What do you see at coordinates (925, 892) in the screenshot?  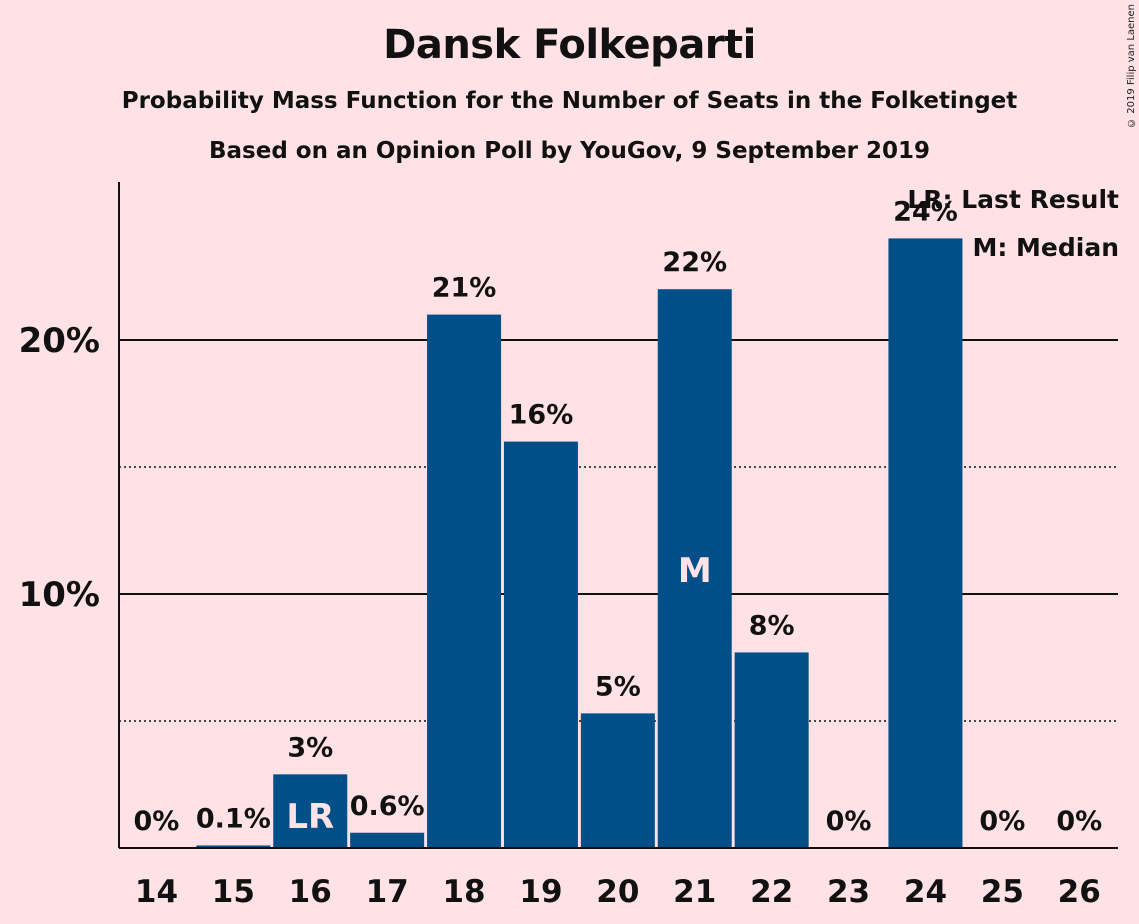 I see `x-tick-label: 24` at bounding box center [925, 892].